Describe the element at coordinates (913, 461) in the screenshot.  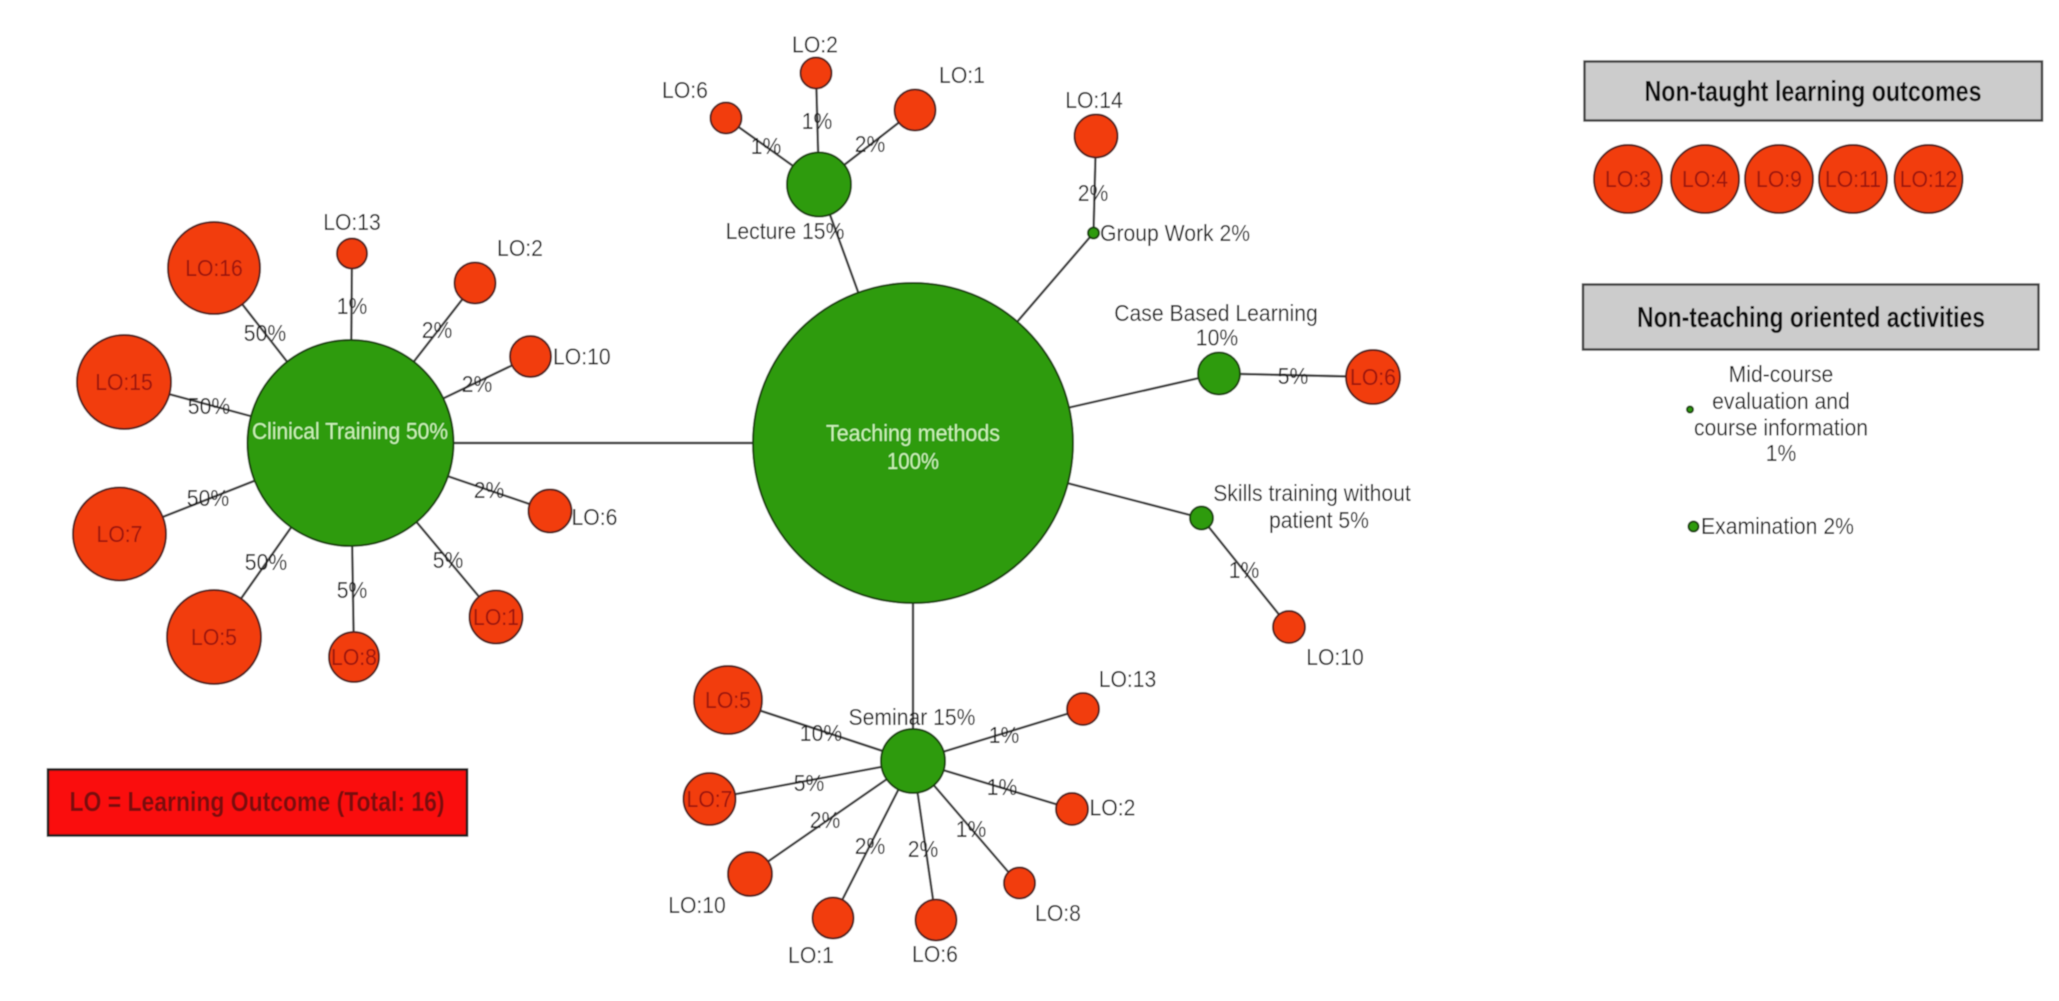
I see `svg-text: 100%` at that location.